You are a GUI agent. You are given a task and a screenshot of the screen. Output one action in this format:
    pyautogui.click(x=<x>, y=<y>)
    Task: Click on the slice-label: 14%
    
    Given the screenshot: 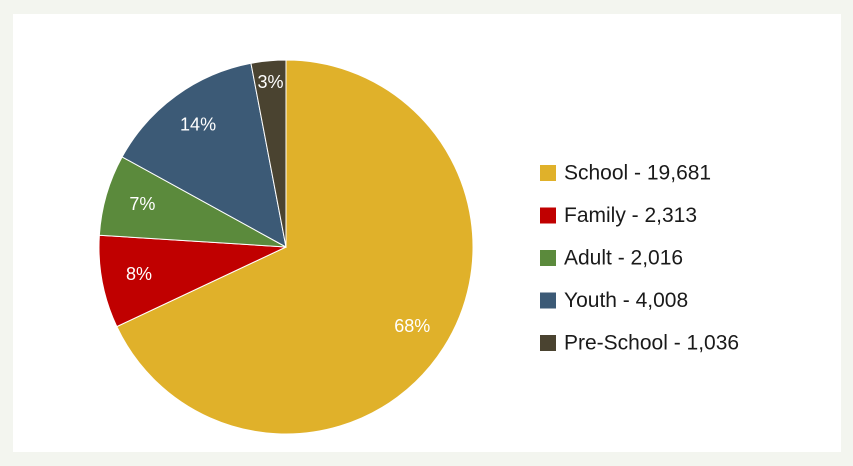 What is the action you would take?
    pyautogui.click(x=198, y=125)
    